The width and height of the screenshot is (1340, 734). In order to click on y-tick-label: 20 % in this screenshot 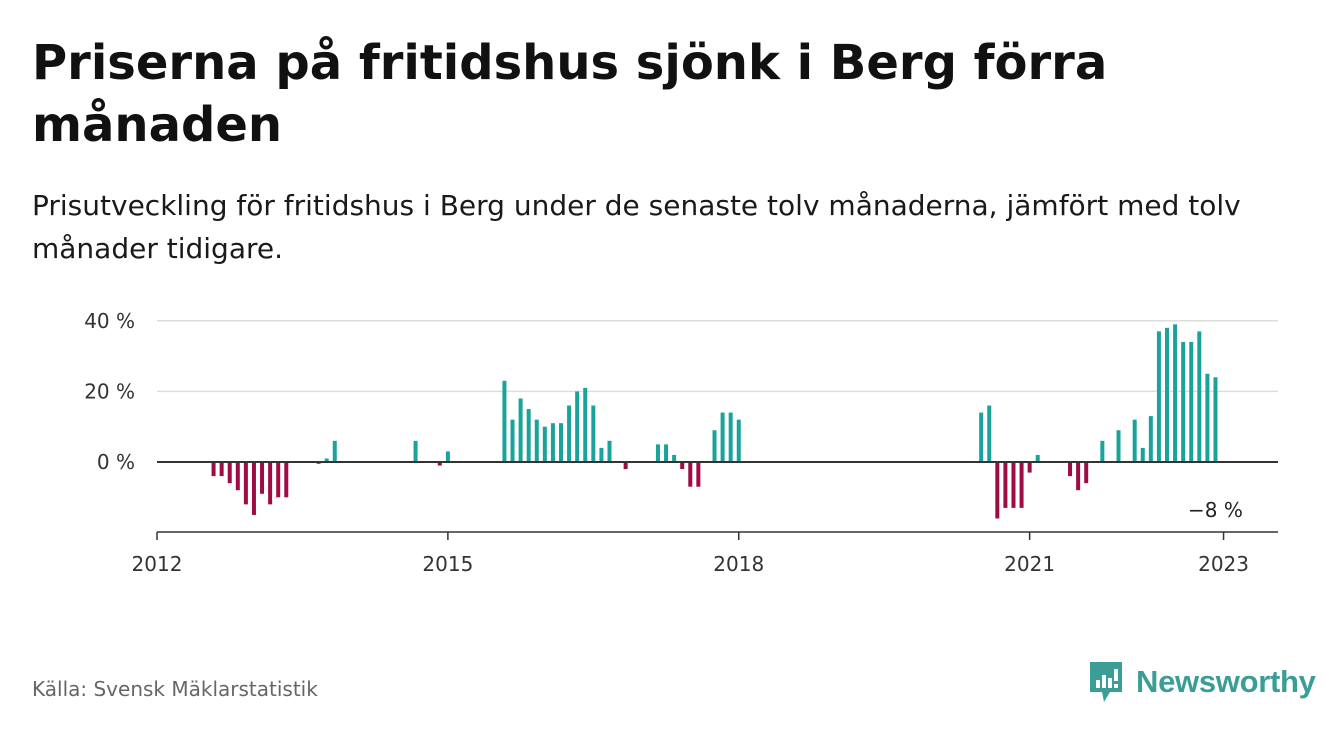, I will do `click(109, 391)`.